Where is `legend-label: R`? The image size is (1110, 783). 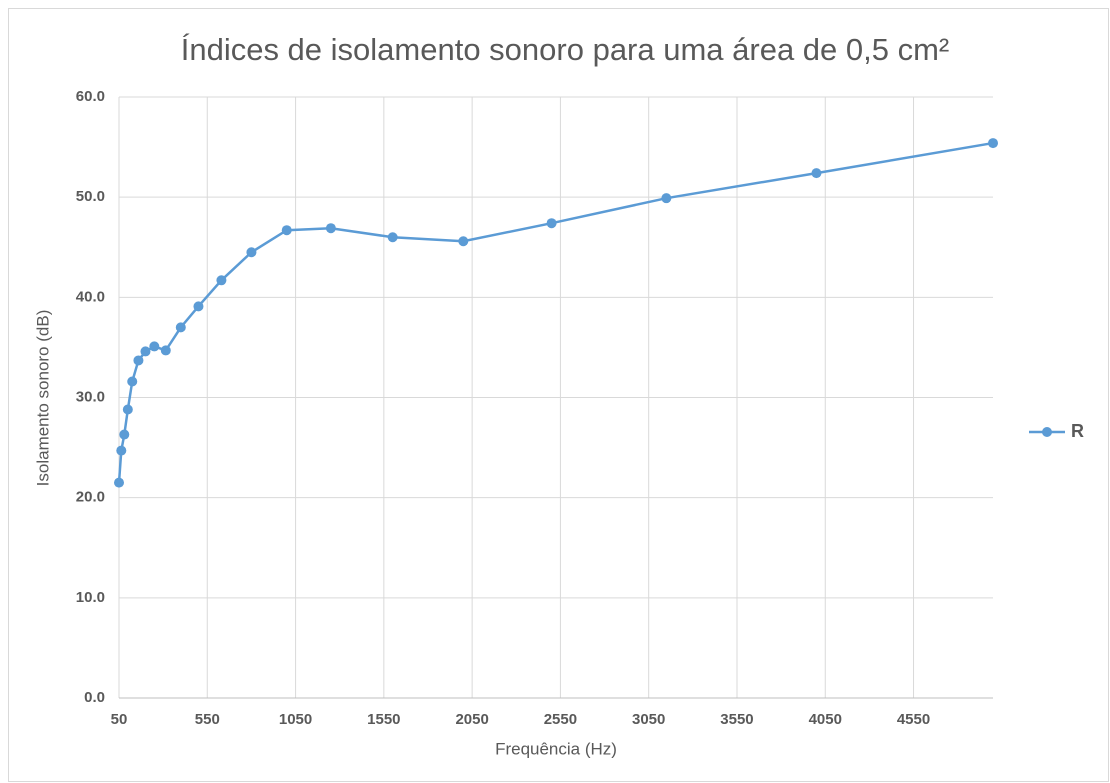 legend-label: R is located at coordinates (1077, 431).